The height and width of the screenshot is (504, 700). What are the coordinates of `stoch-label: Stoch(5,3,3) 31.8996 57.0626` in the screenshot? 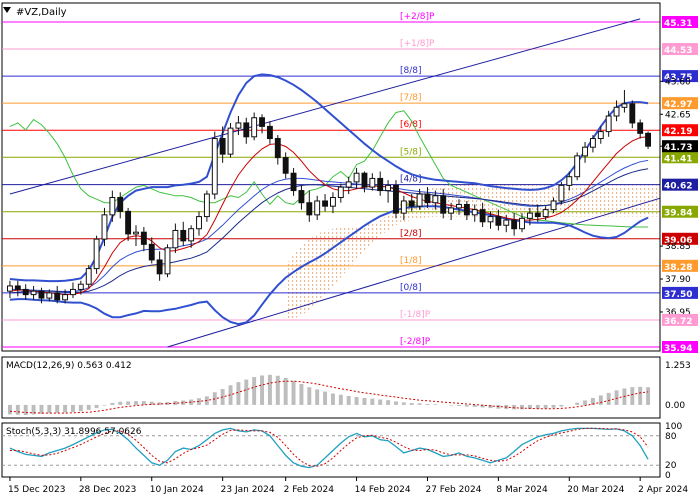 It's located at (74, 432).